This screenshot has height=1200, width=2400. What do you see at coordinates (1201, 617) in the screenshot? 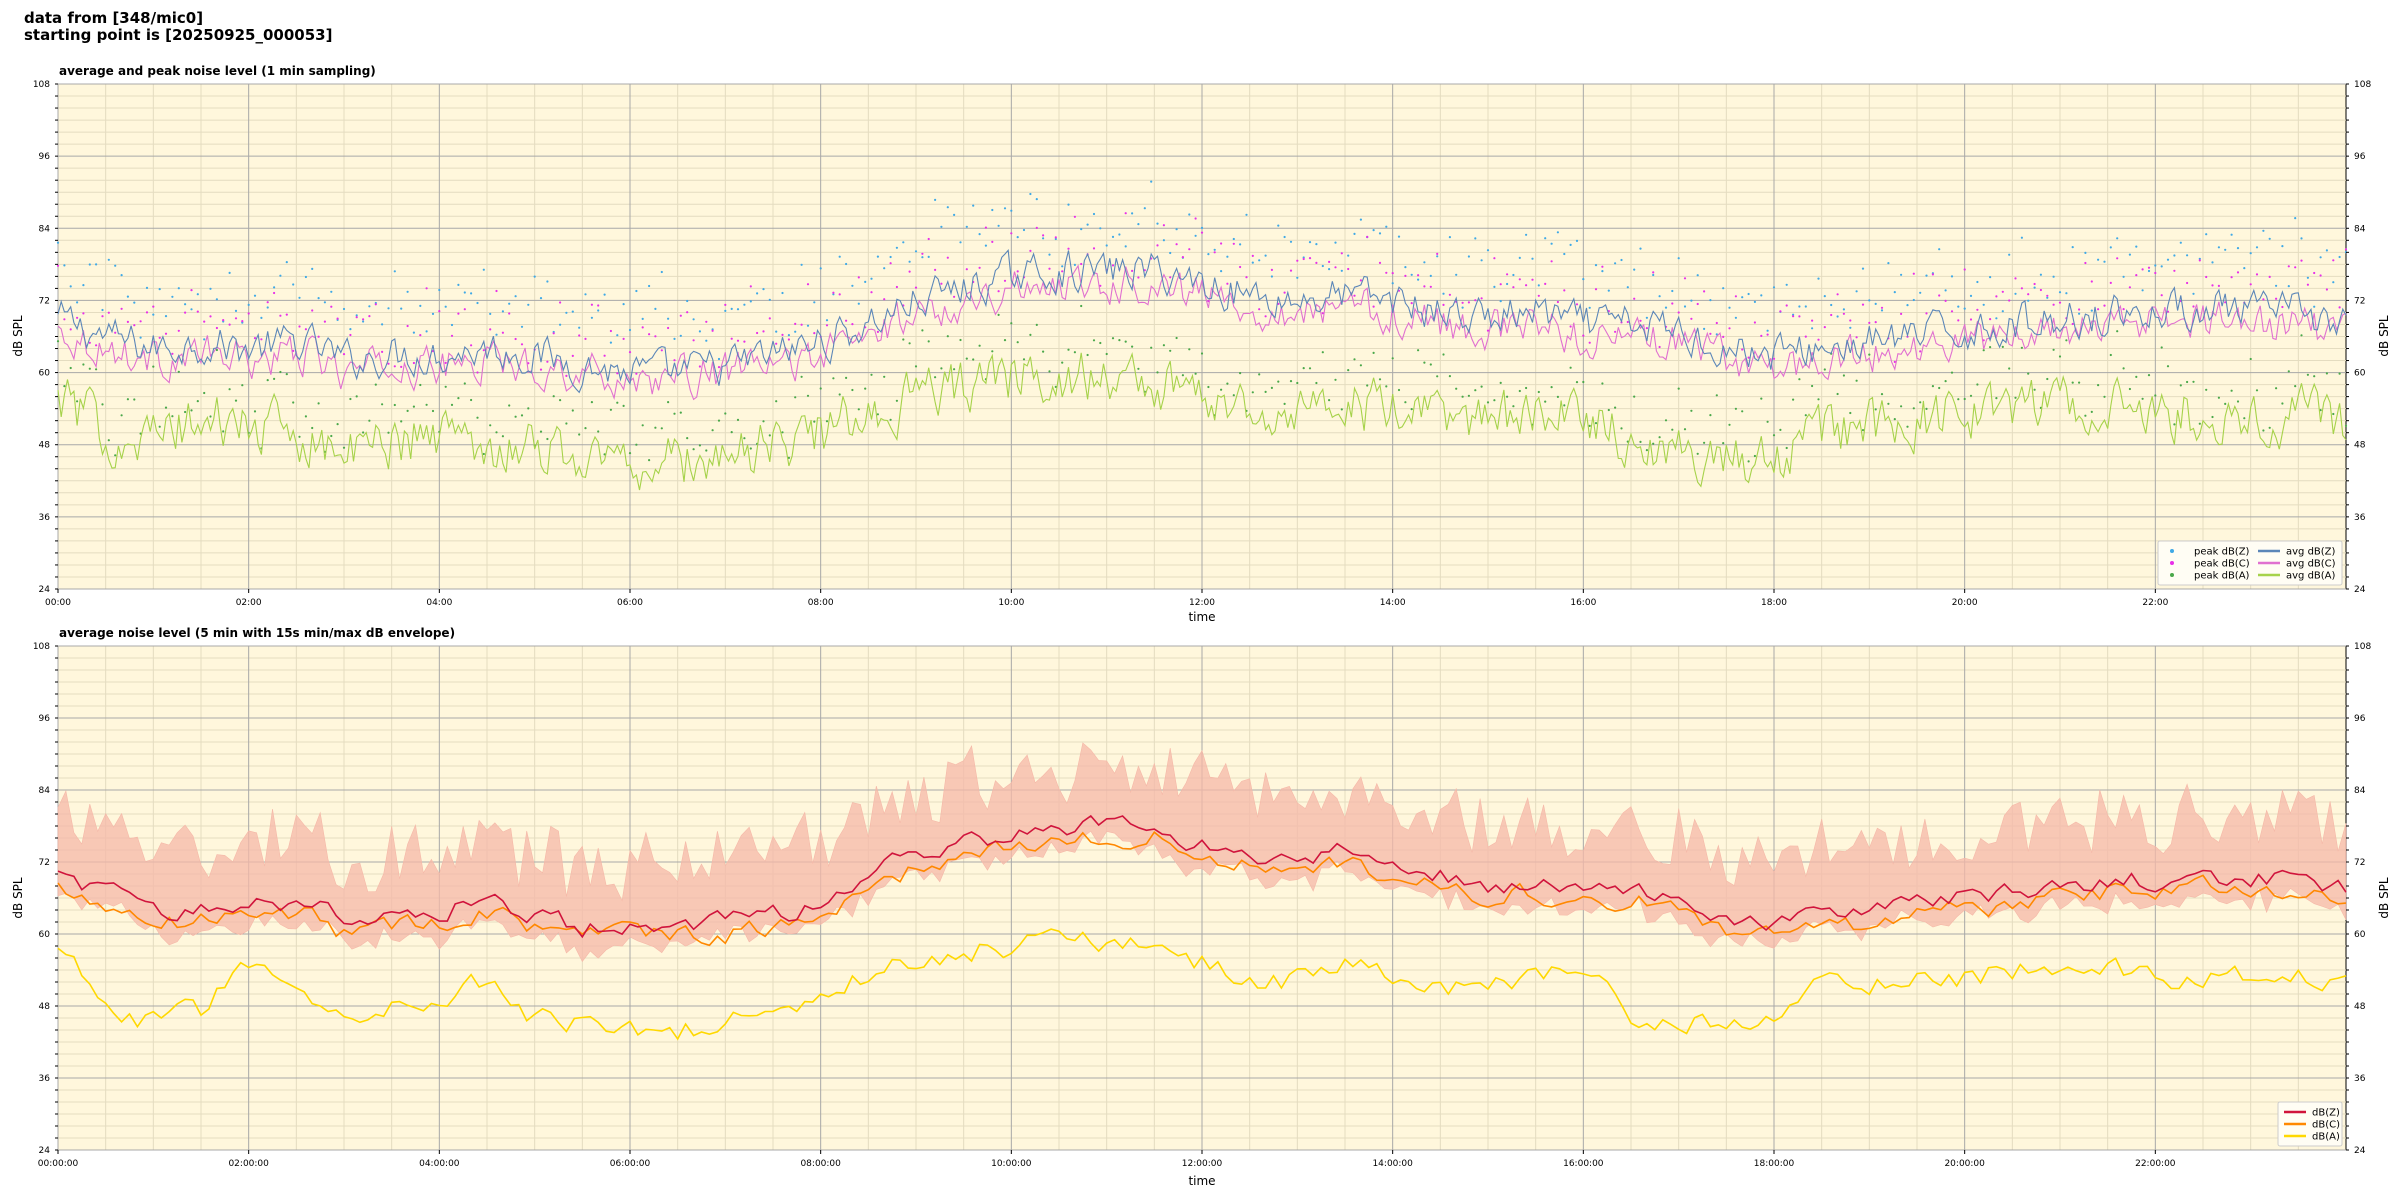
I see `chart-top-xlabel: time` at bounding box center [1201, 617].